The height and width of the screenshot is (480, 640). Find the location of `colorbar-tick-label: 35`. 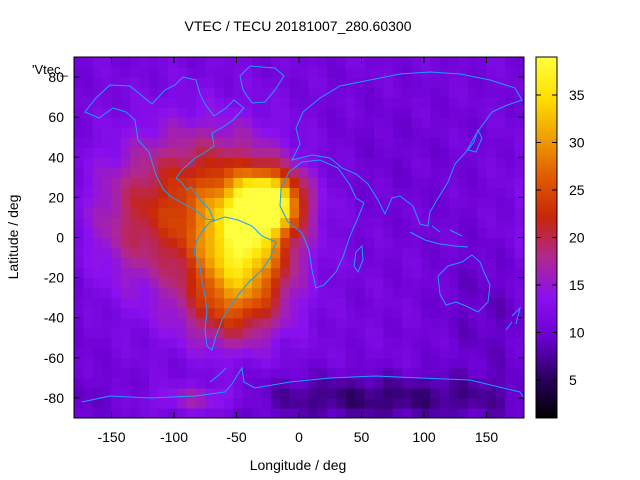

colorbar-tick-label: 35 is located at coordinates (577, 95).